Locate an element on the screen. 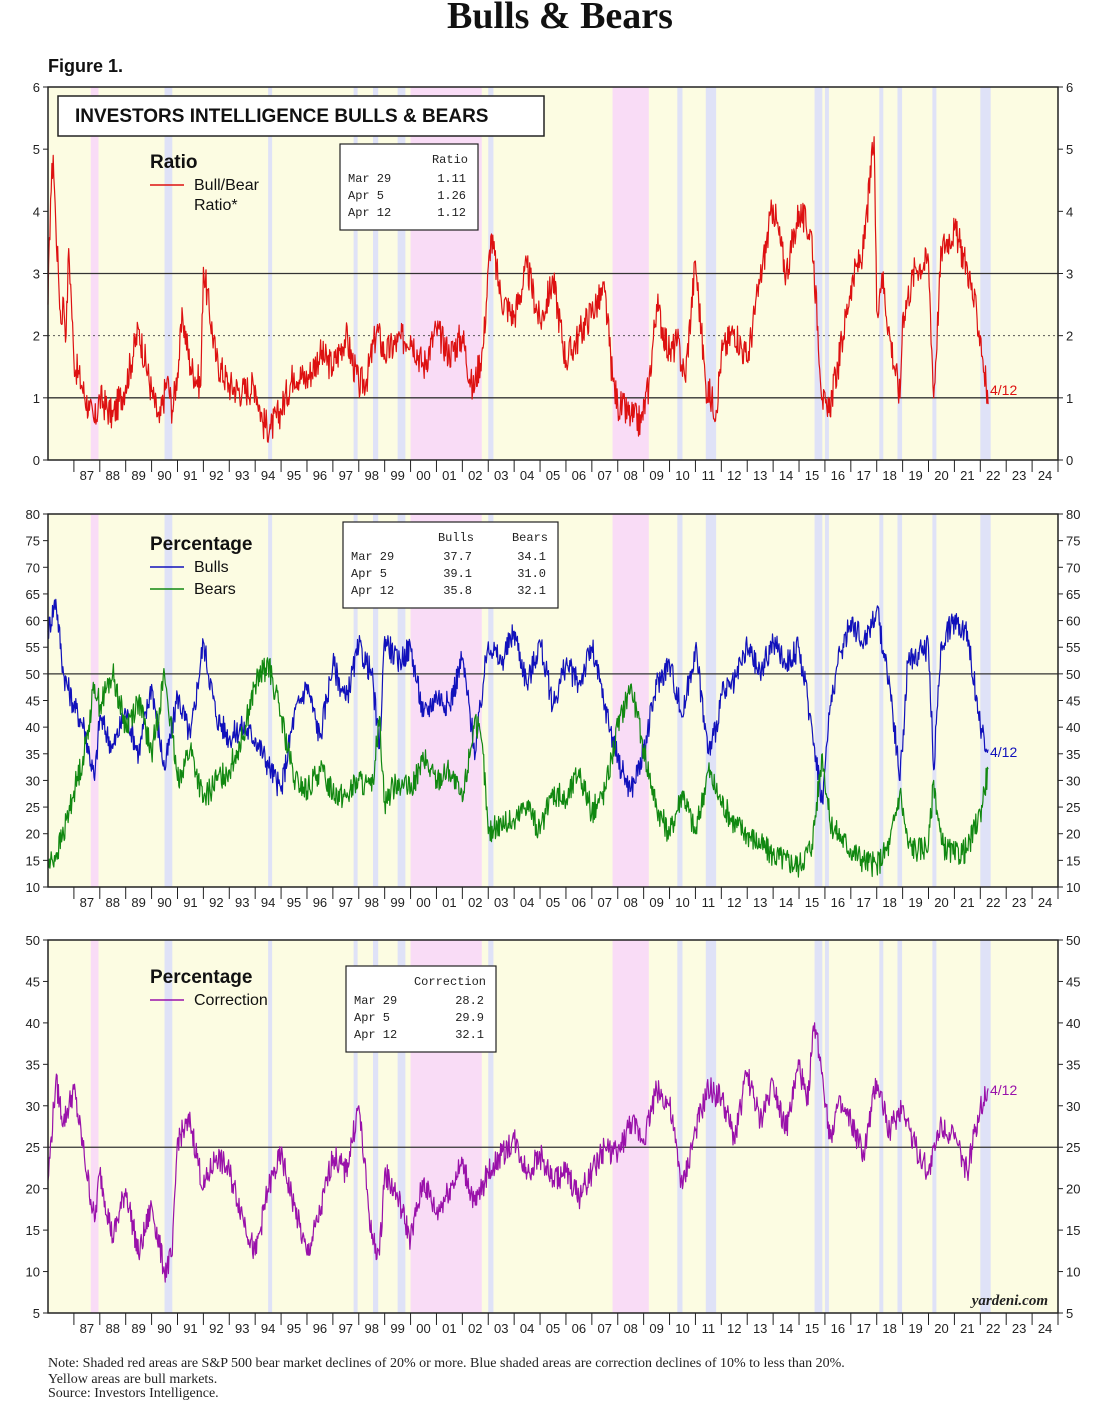 This screenshot has width=1120, height=1418. x-tick-label: 08 is located at coordinates (630, 902).